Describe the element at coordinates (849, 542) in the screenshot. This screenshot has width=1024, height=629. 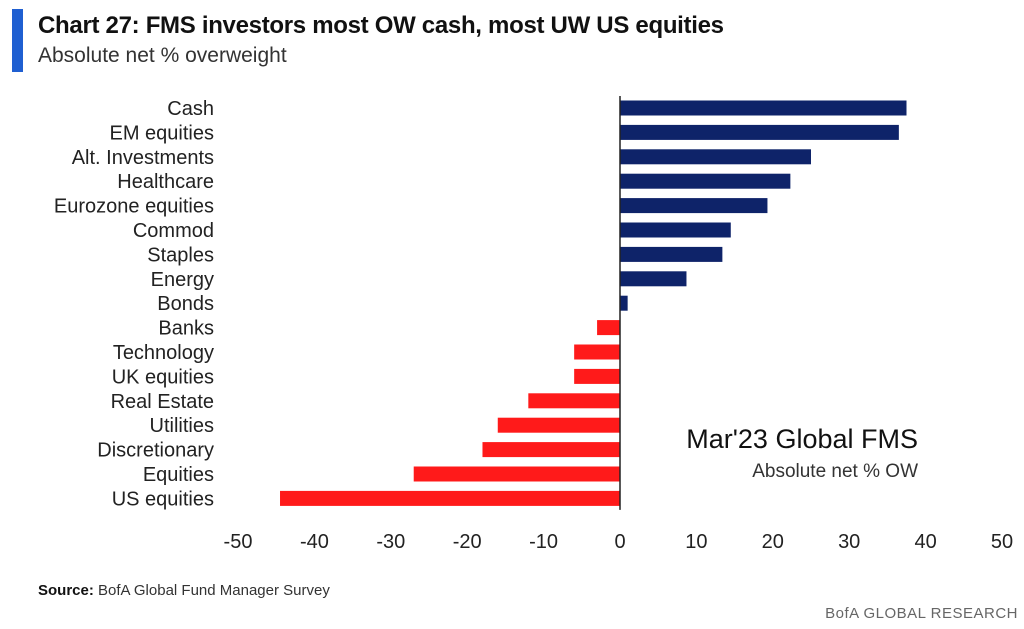
I see `x-tick-label: 30` at that location.